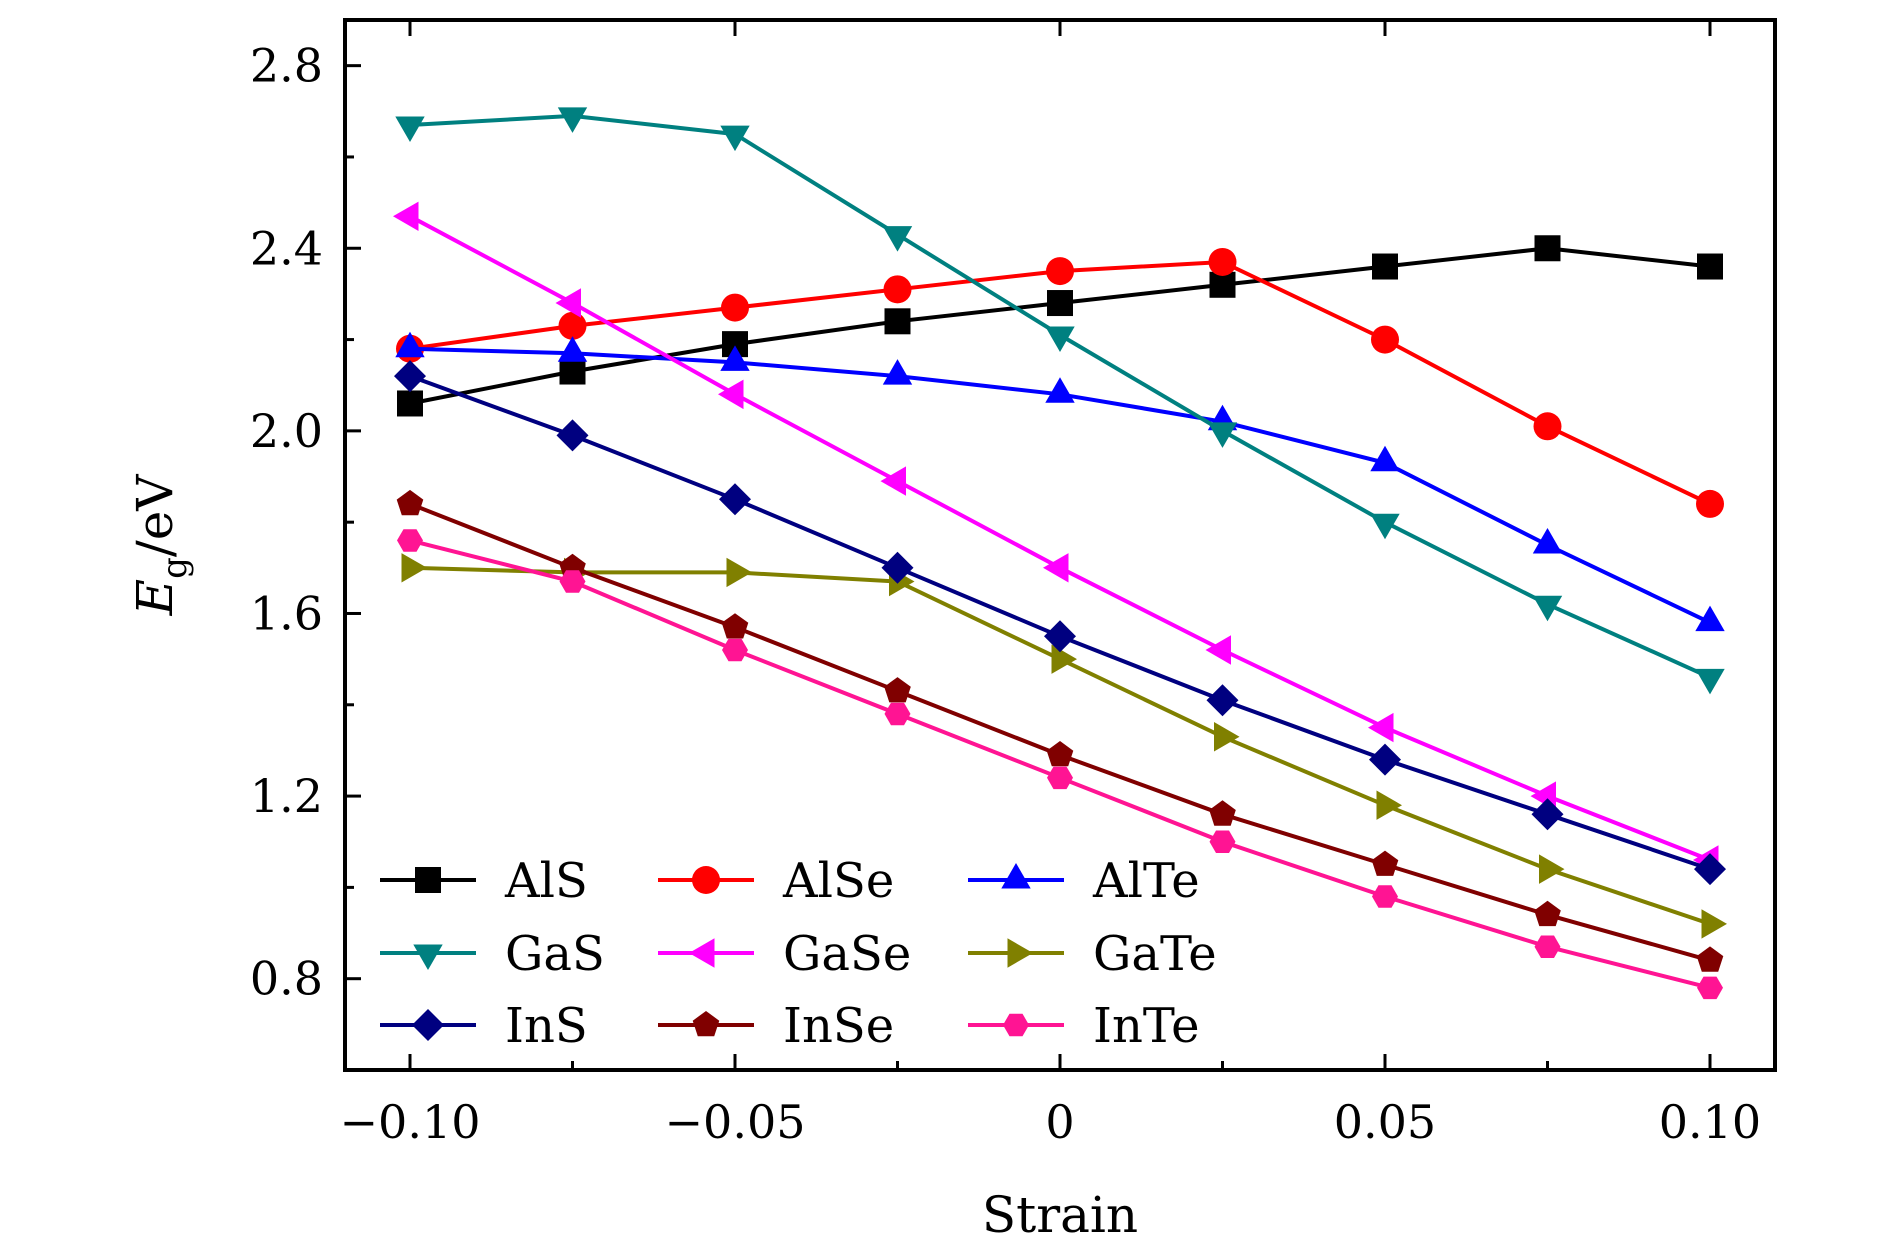 Image resolution: width=1890 pixels, height=1252 pixels. Describe the element at coordinates (1020, 953) in the screenshot. I see `legend-marker-gate` at that location.